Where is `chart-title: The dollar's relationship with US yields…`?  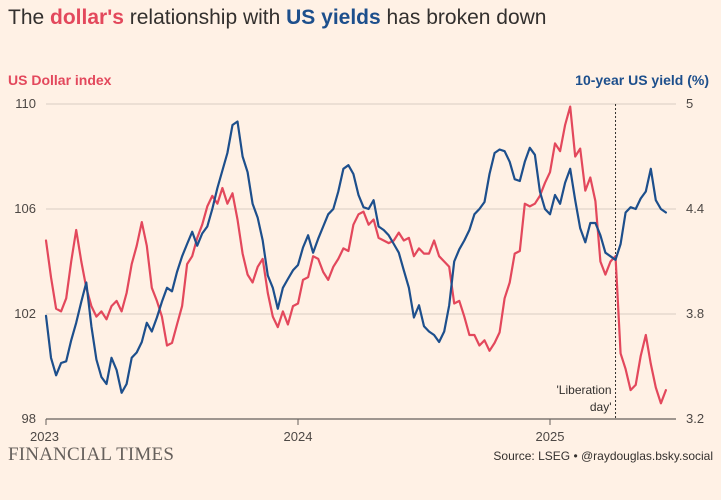 chart-title: The dollar's relationship with US yields… is located at coordinates (277, 18).